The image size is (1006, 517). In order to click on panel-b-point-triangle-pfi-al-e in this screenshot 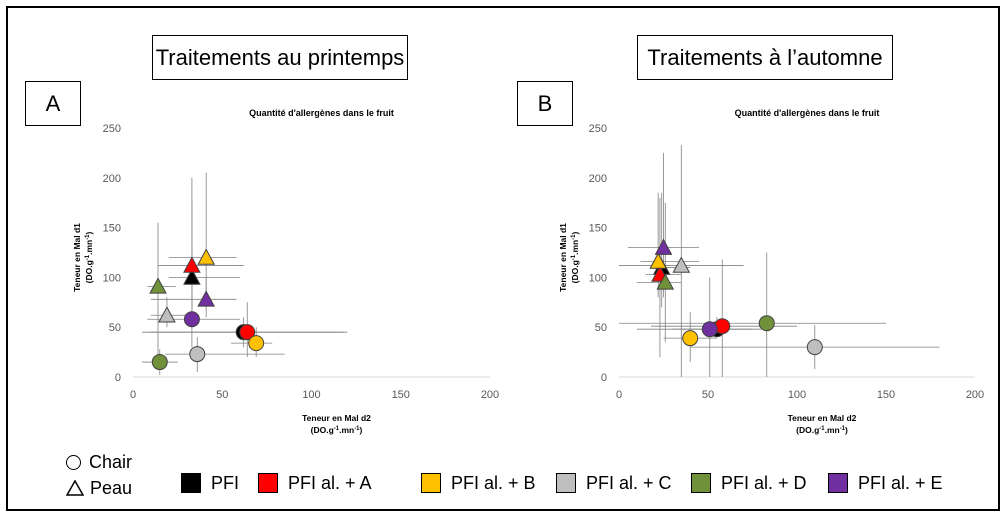, I will do `click(663, 246)`.